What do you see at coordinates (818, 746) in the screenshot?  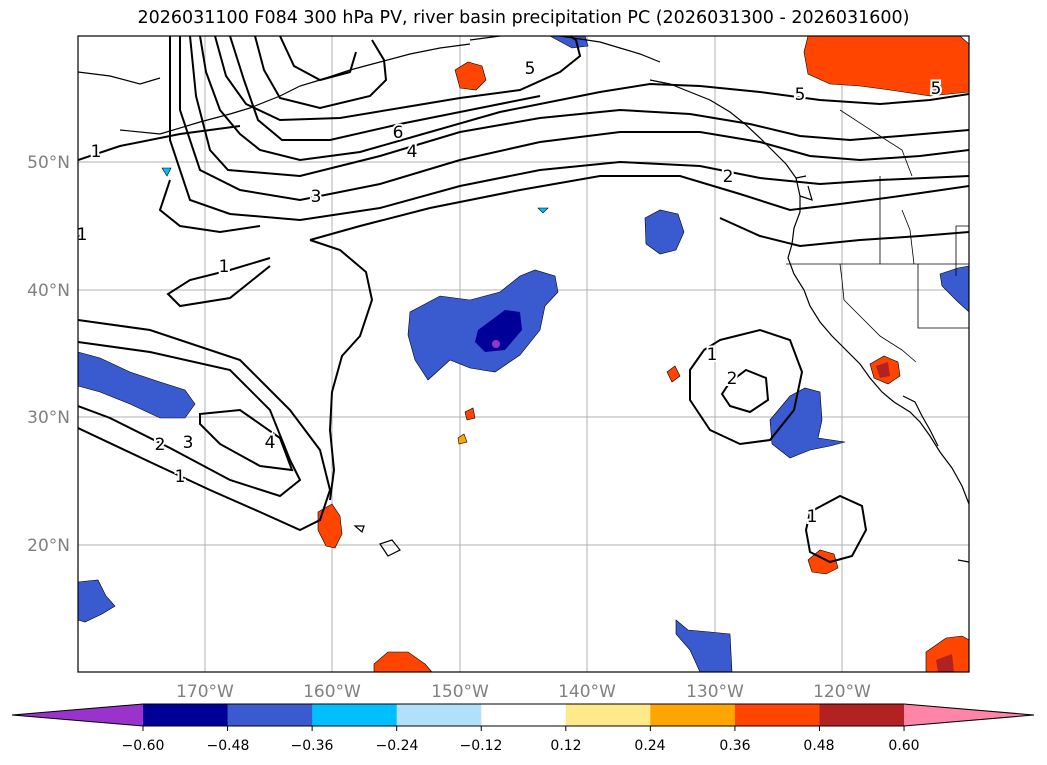 I see `colorbar-tick-label: 0.48` at bounding box center [818, 746].